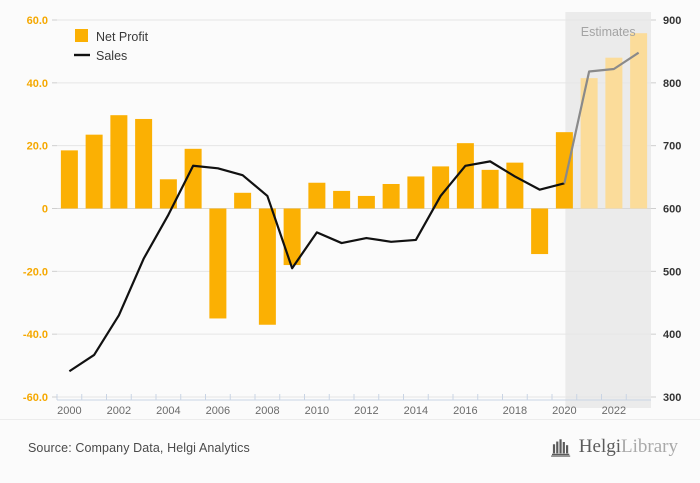 This screenshot has height=483, width=700. Describe the element at coordinates (139, 448) in the screenshot. I see `source-text: Source: Company Data, Helgi Analytics` at that location.